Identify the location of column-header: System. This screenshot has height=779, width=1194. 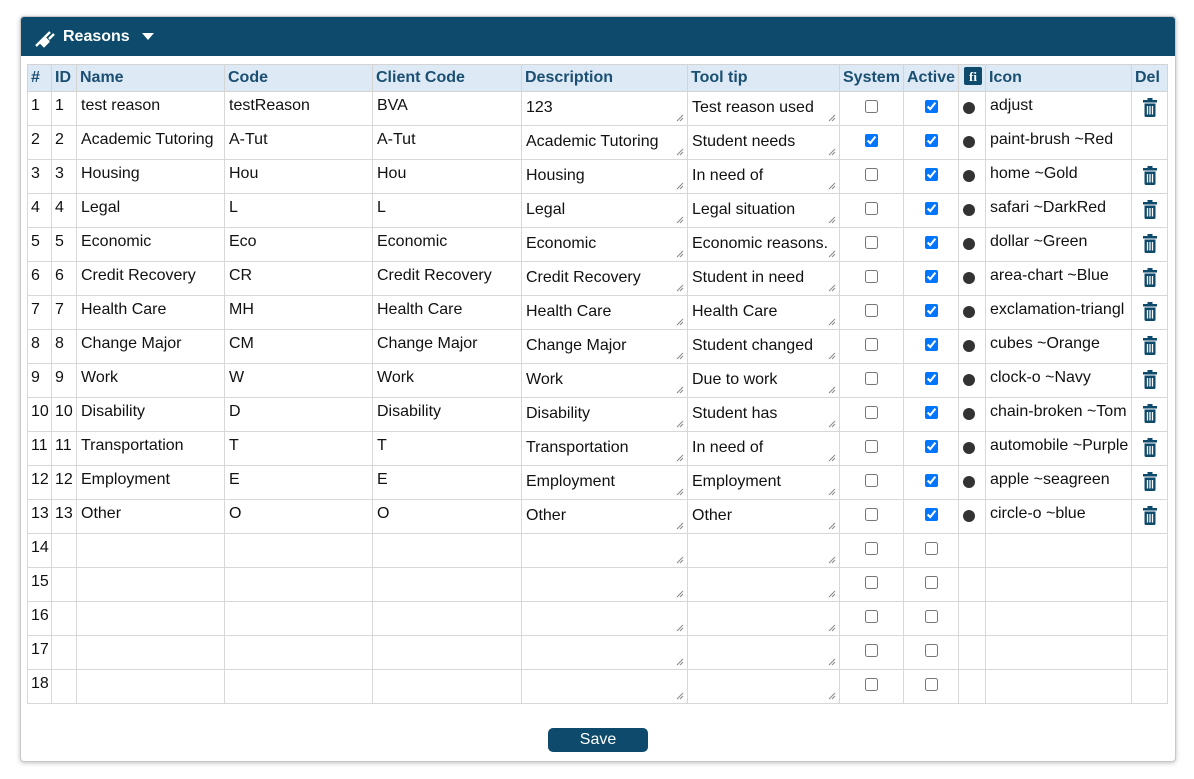
(871, 78).